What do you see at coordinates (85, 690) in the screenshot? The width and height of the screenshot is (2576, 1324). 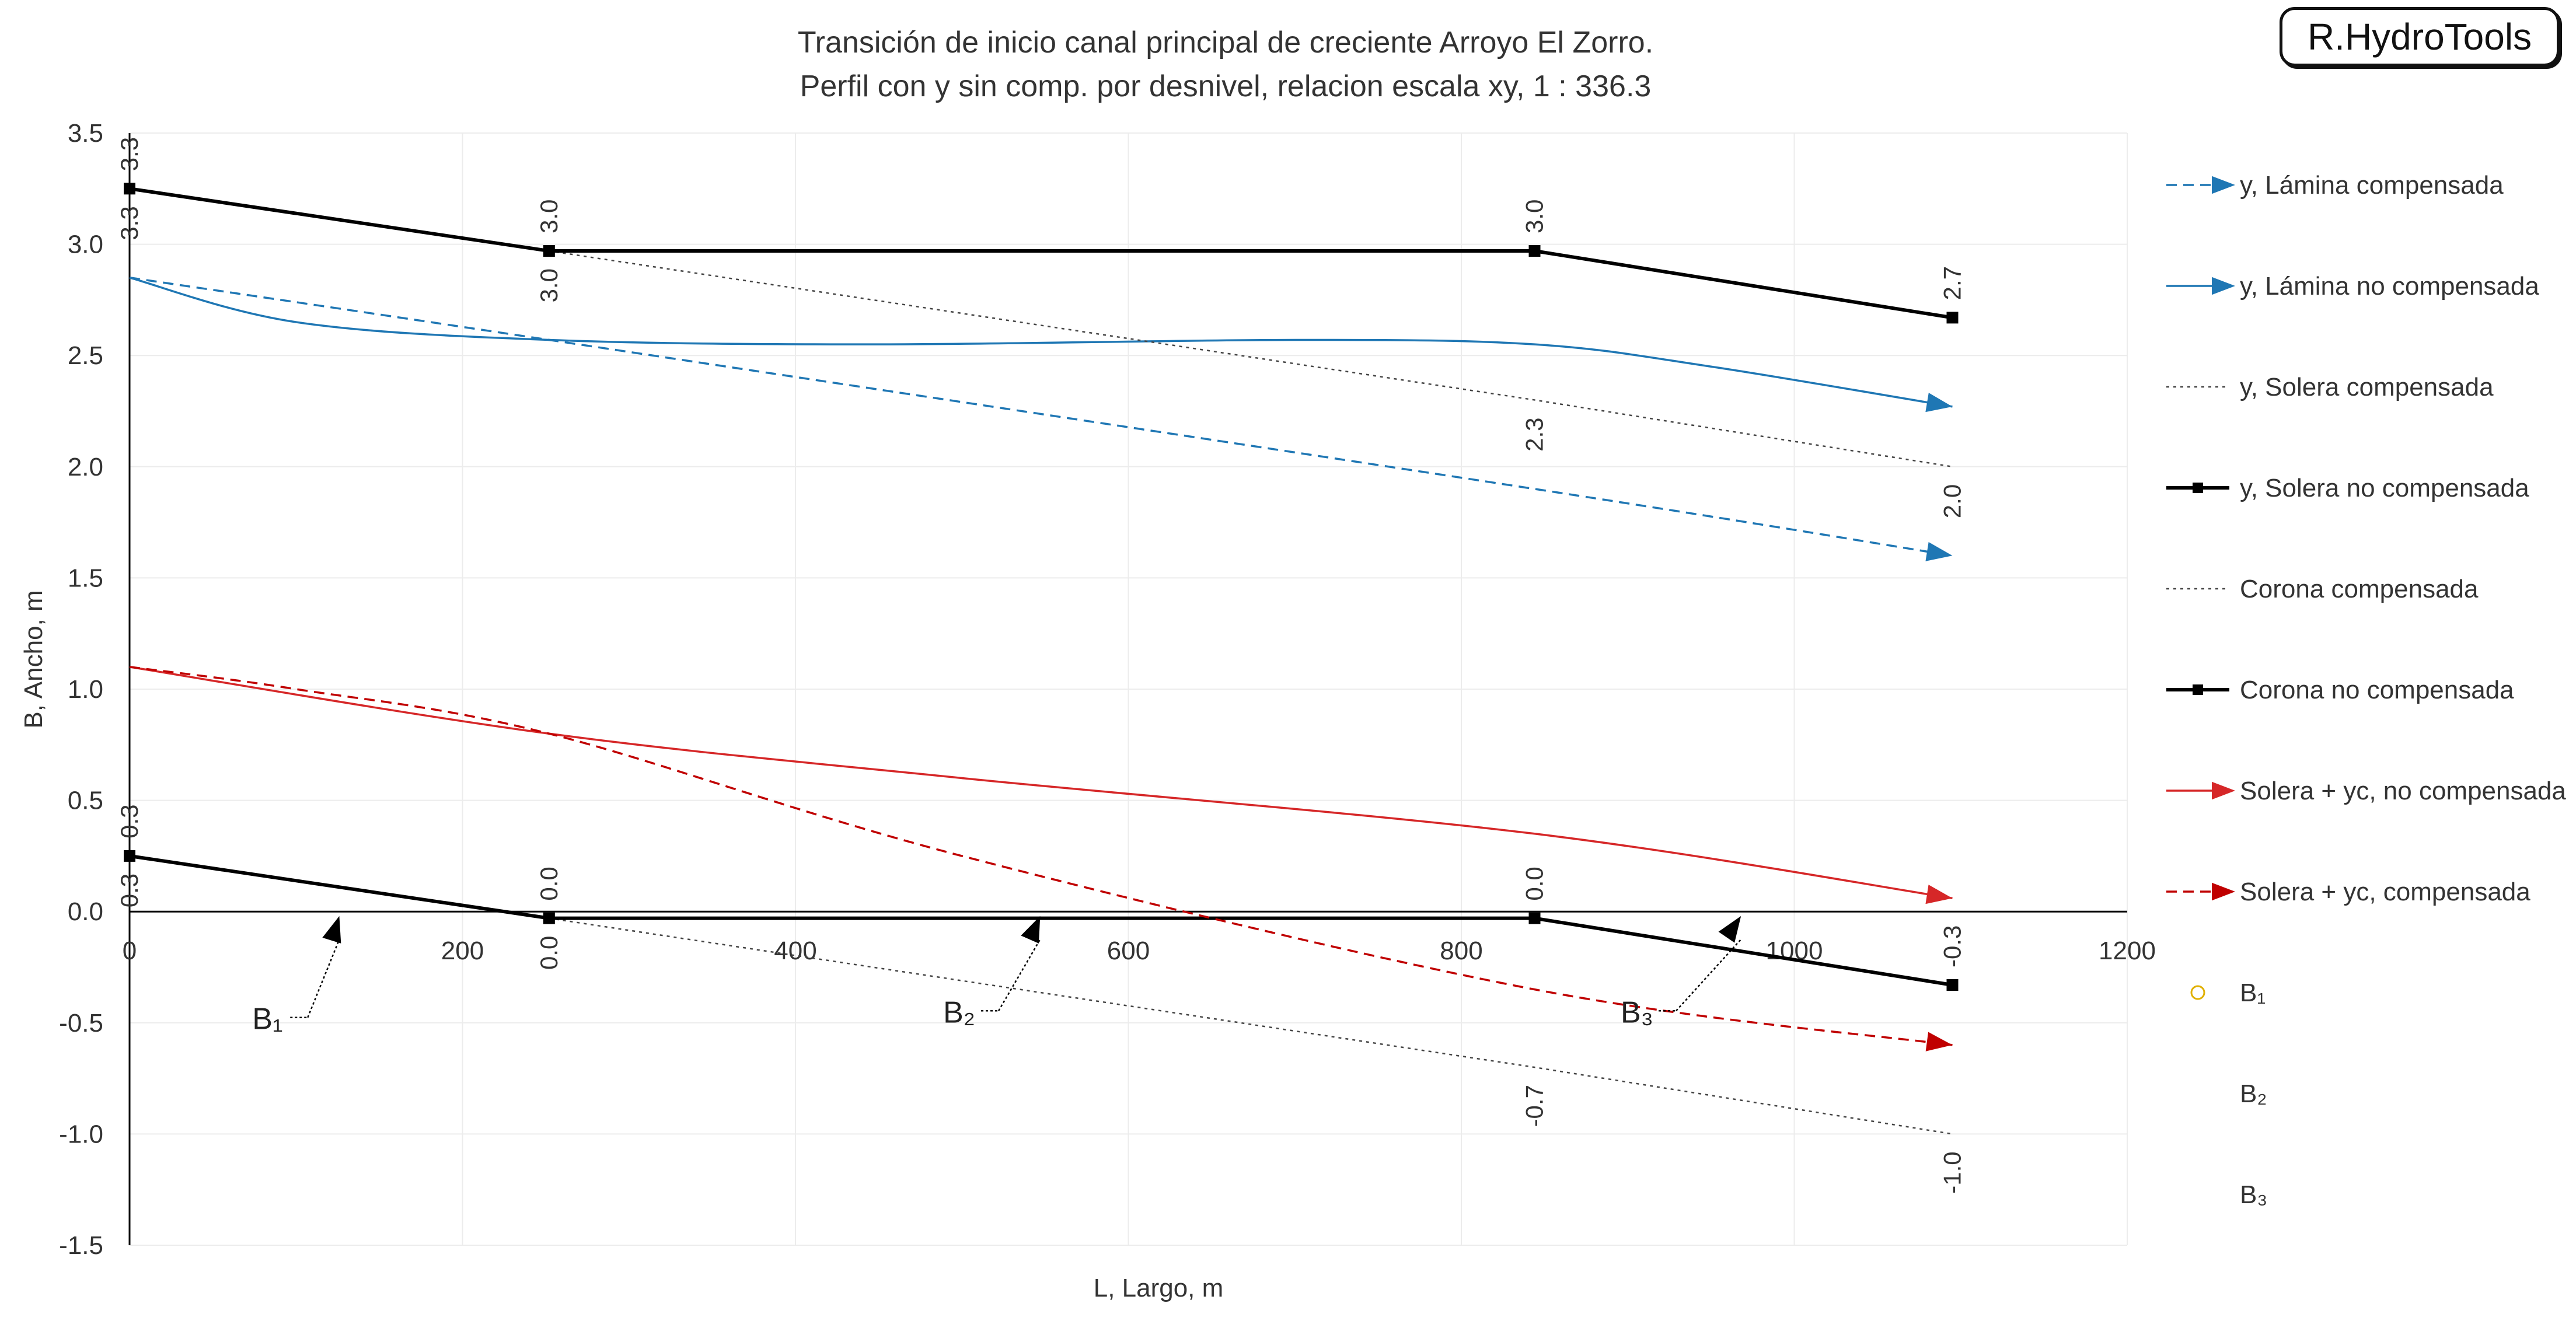 I see `y-tick-label: 1.0` at bounding box center [85, 690].